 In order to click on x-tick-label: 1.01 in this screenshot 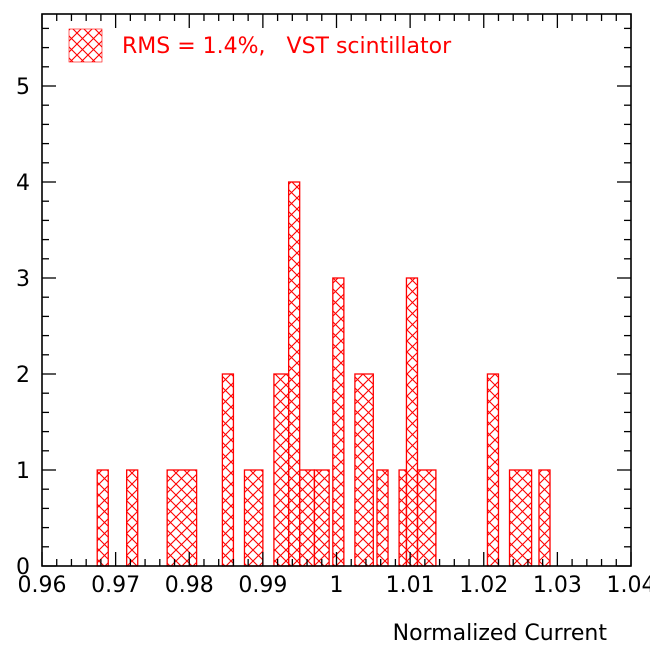, I will do `click(410, 585)`.